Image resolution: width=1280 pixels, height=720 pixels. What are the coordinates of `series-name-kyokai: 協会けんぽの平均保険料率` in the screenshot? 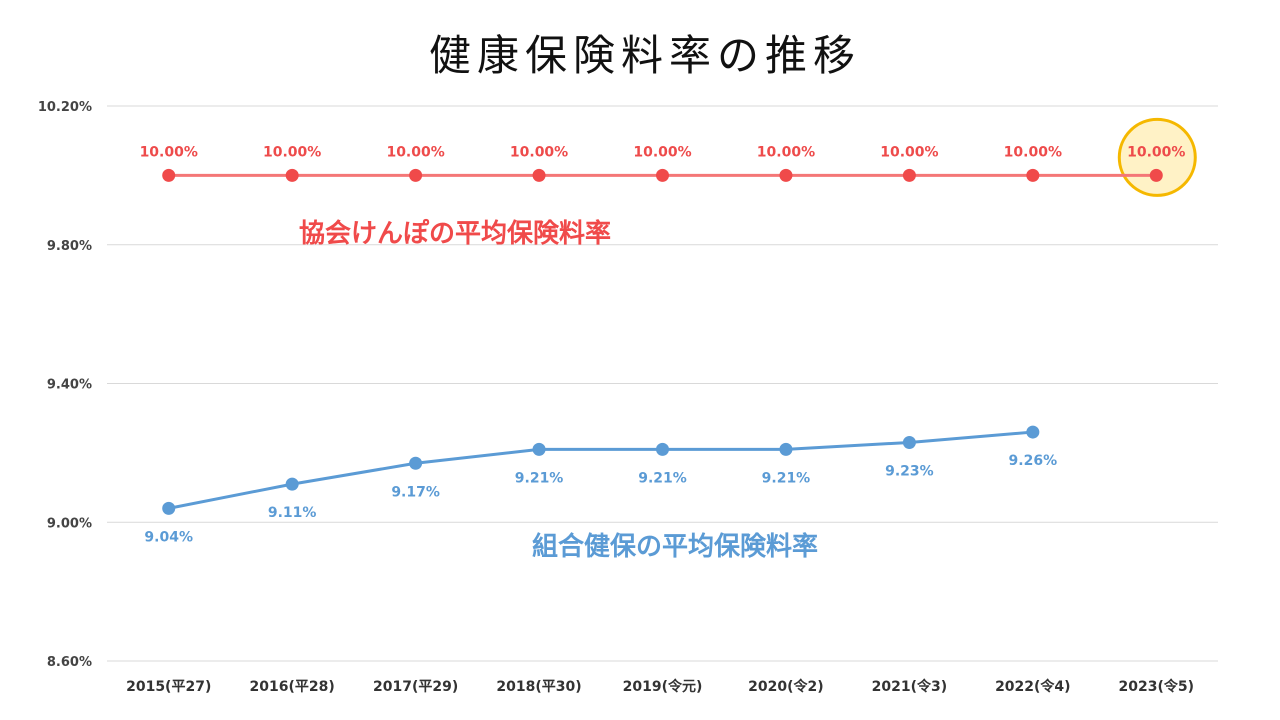 It's located at (455, 233).